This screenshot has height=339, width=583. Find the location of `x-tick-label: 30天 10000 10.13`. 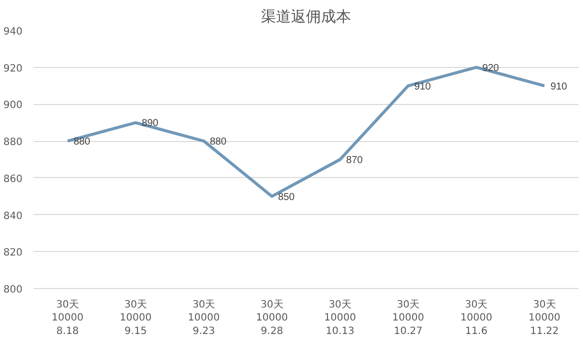

x-tick-label: 30天 10000 10.13 is located at coordinates (340, 318).